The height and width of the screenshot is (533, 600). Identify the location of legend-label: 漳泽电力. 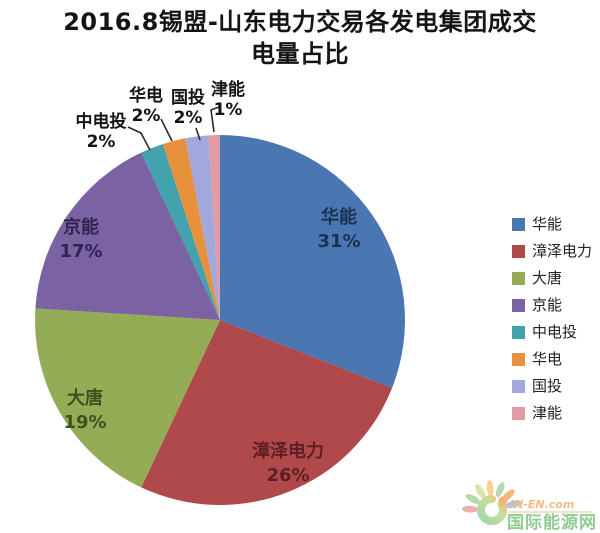
(562, 250).